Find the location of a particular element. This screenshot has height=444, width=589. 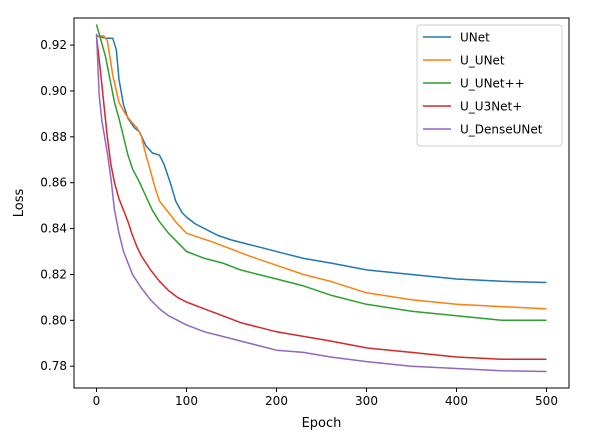

x-tick-label: 100 is located at coordinates (186, 401).